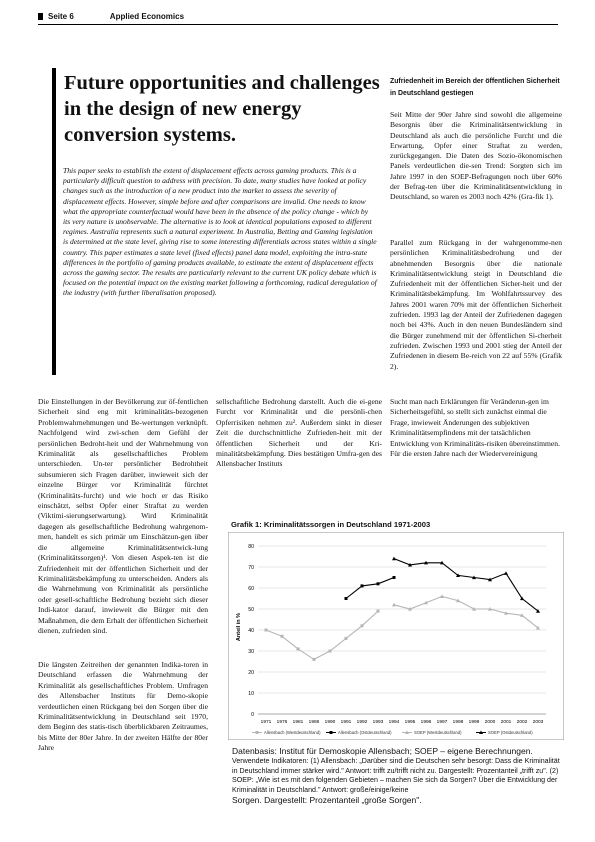 The width and height of the screenshot is (595, 842). Describe the element at coordinates (298, 722) in the screenshot. I see `x-tick-label: 1981` at that location.